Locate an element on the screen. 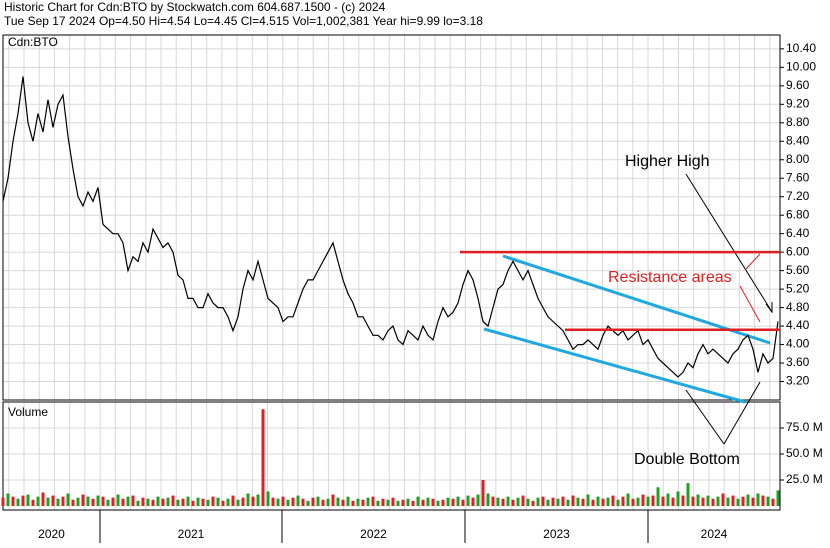 The width and height of the screenshot is (830, 548). annotation-arrows is located at coordinates (729, 309).